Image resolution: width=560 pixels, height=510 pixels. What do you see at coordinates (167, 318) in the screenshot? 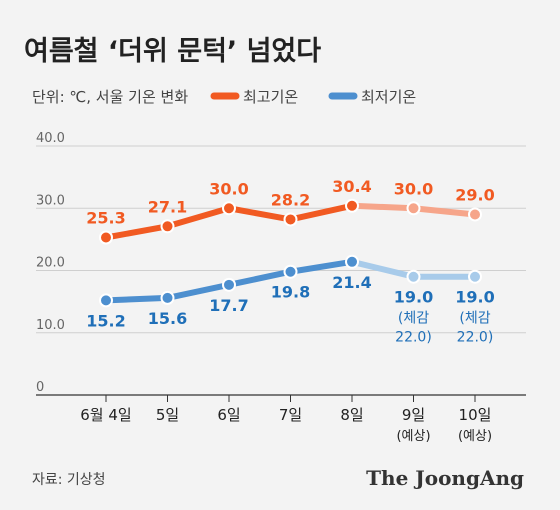
I see `data-label: 15.6` at bounding box center [167, 318].